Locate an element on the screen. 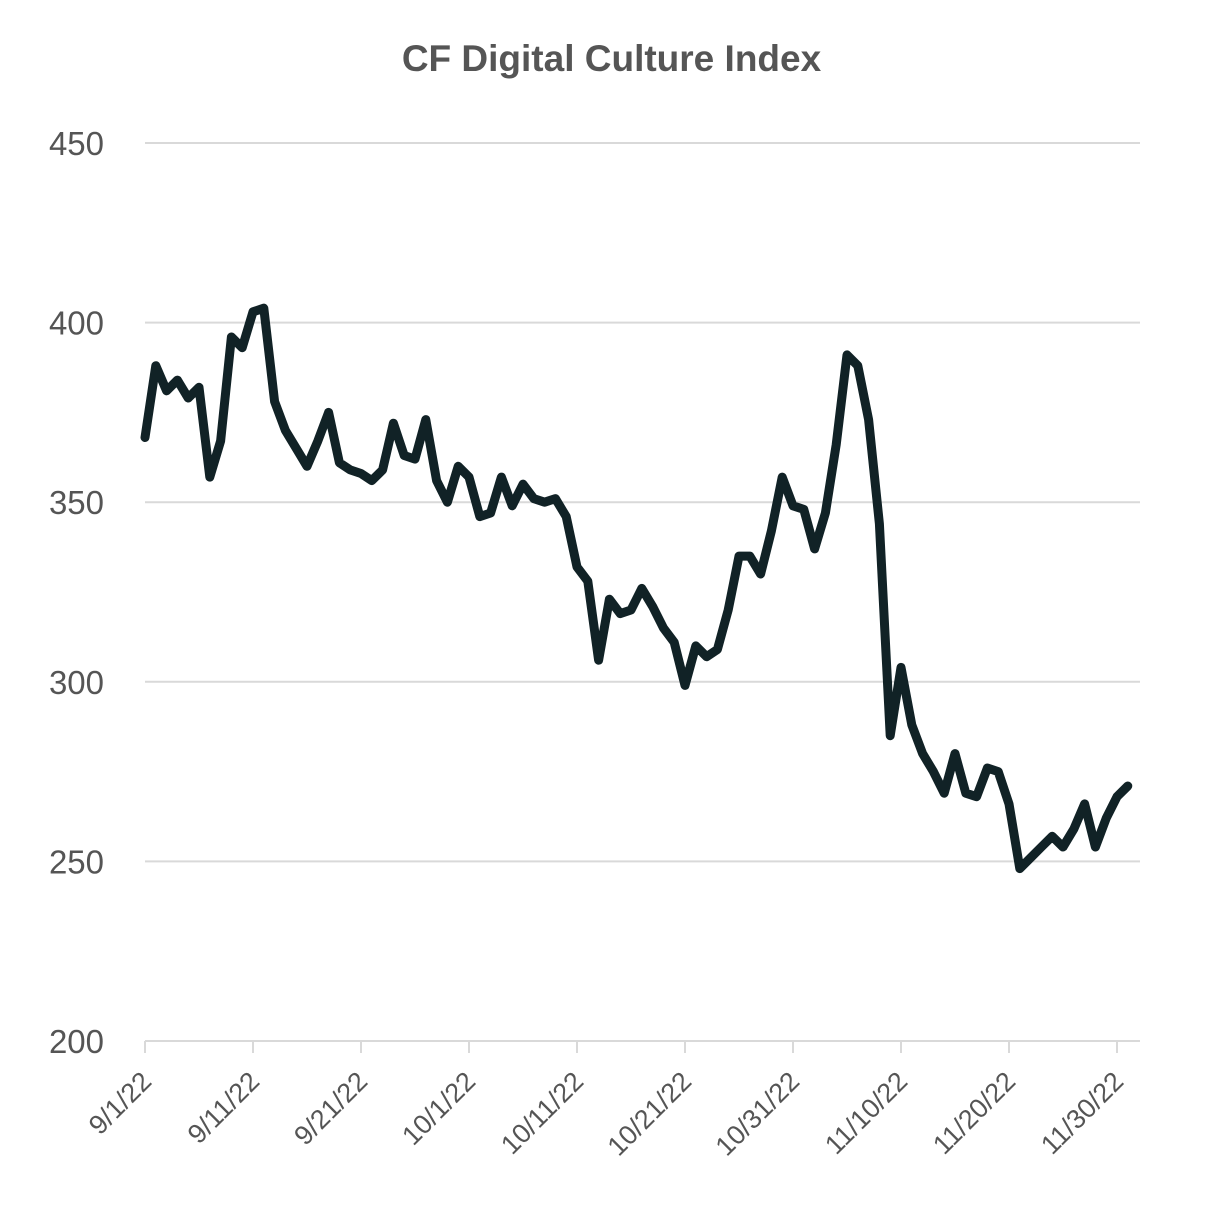  y-tick-label: 450 is located at coordinates (76, 143).